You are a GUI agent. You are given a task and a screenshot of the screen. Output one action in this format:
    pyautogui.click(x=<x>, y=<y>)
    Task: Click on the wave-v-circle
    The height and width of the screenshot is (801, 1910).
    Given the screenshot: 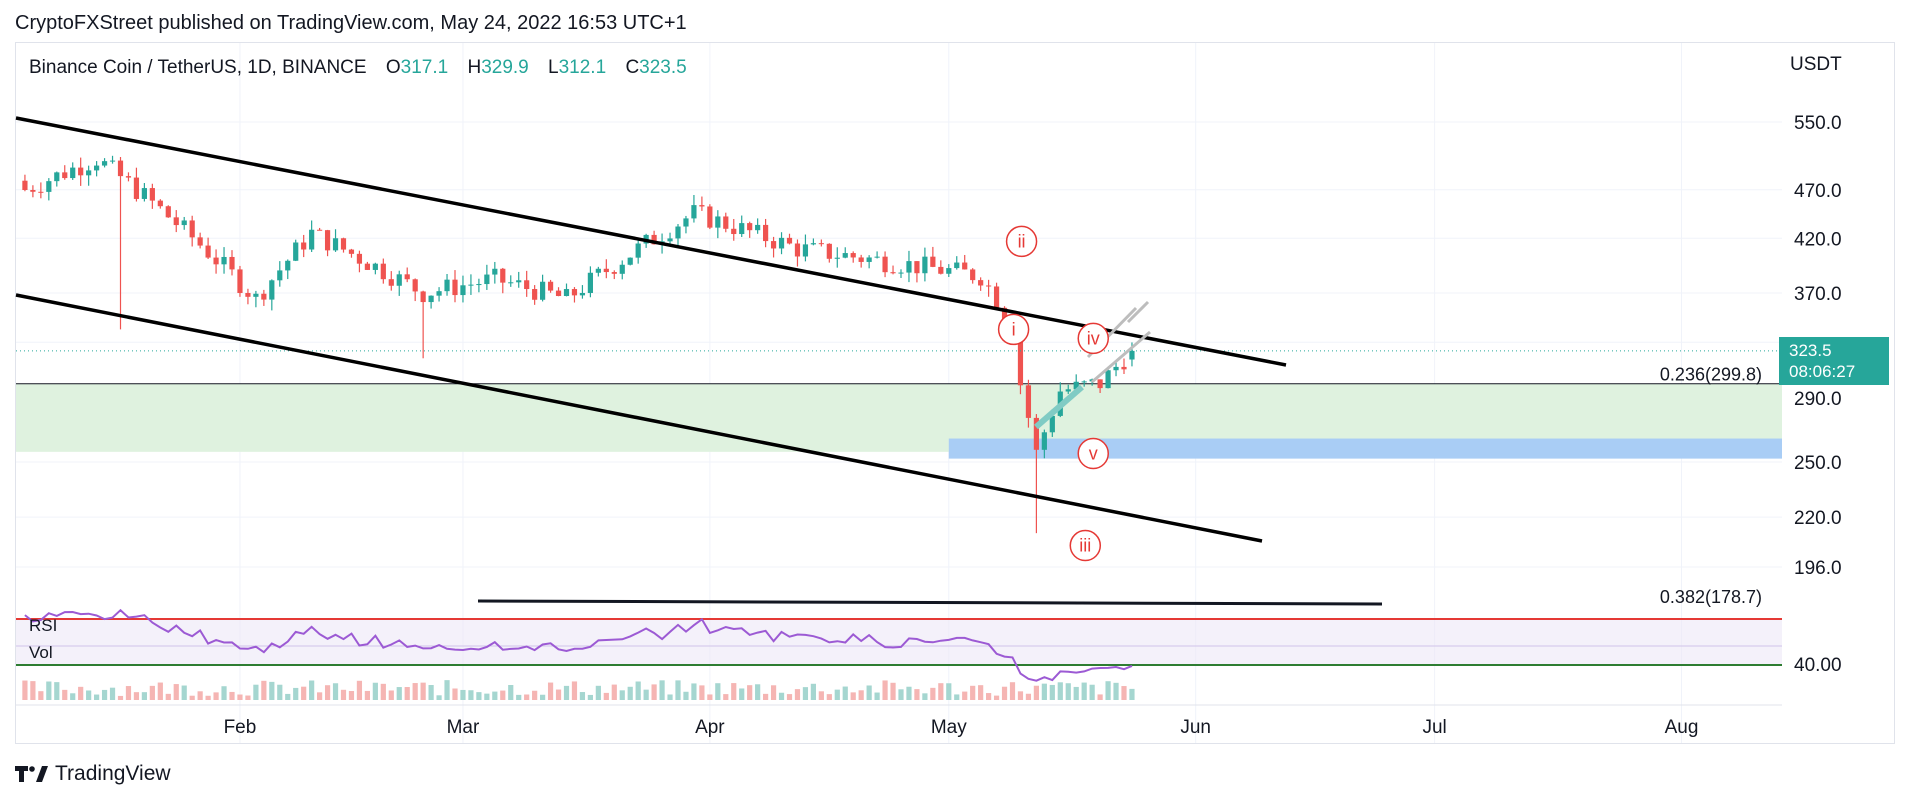 What is the action you would take?
    pyautogui.click(x=1093, y=453)
    